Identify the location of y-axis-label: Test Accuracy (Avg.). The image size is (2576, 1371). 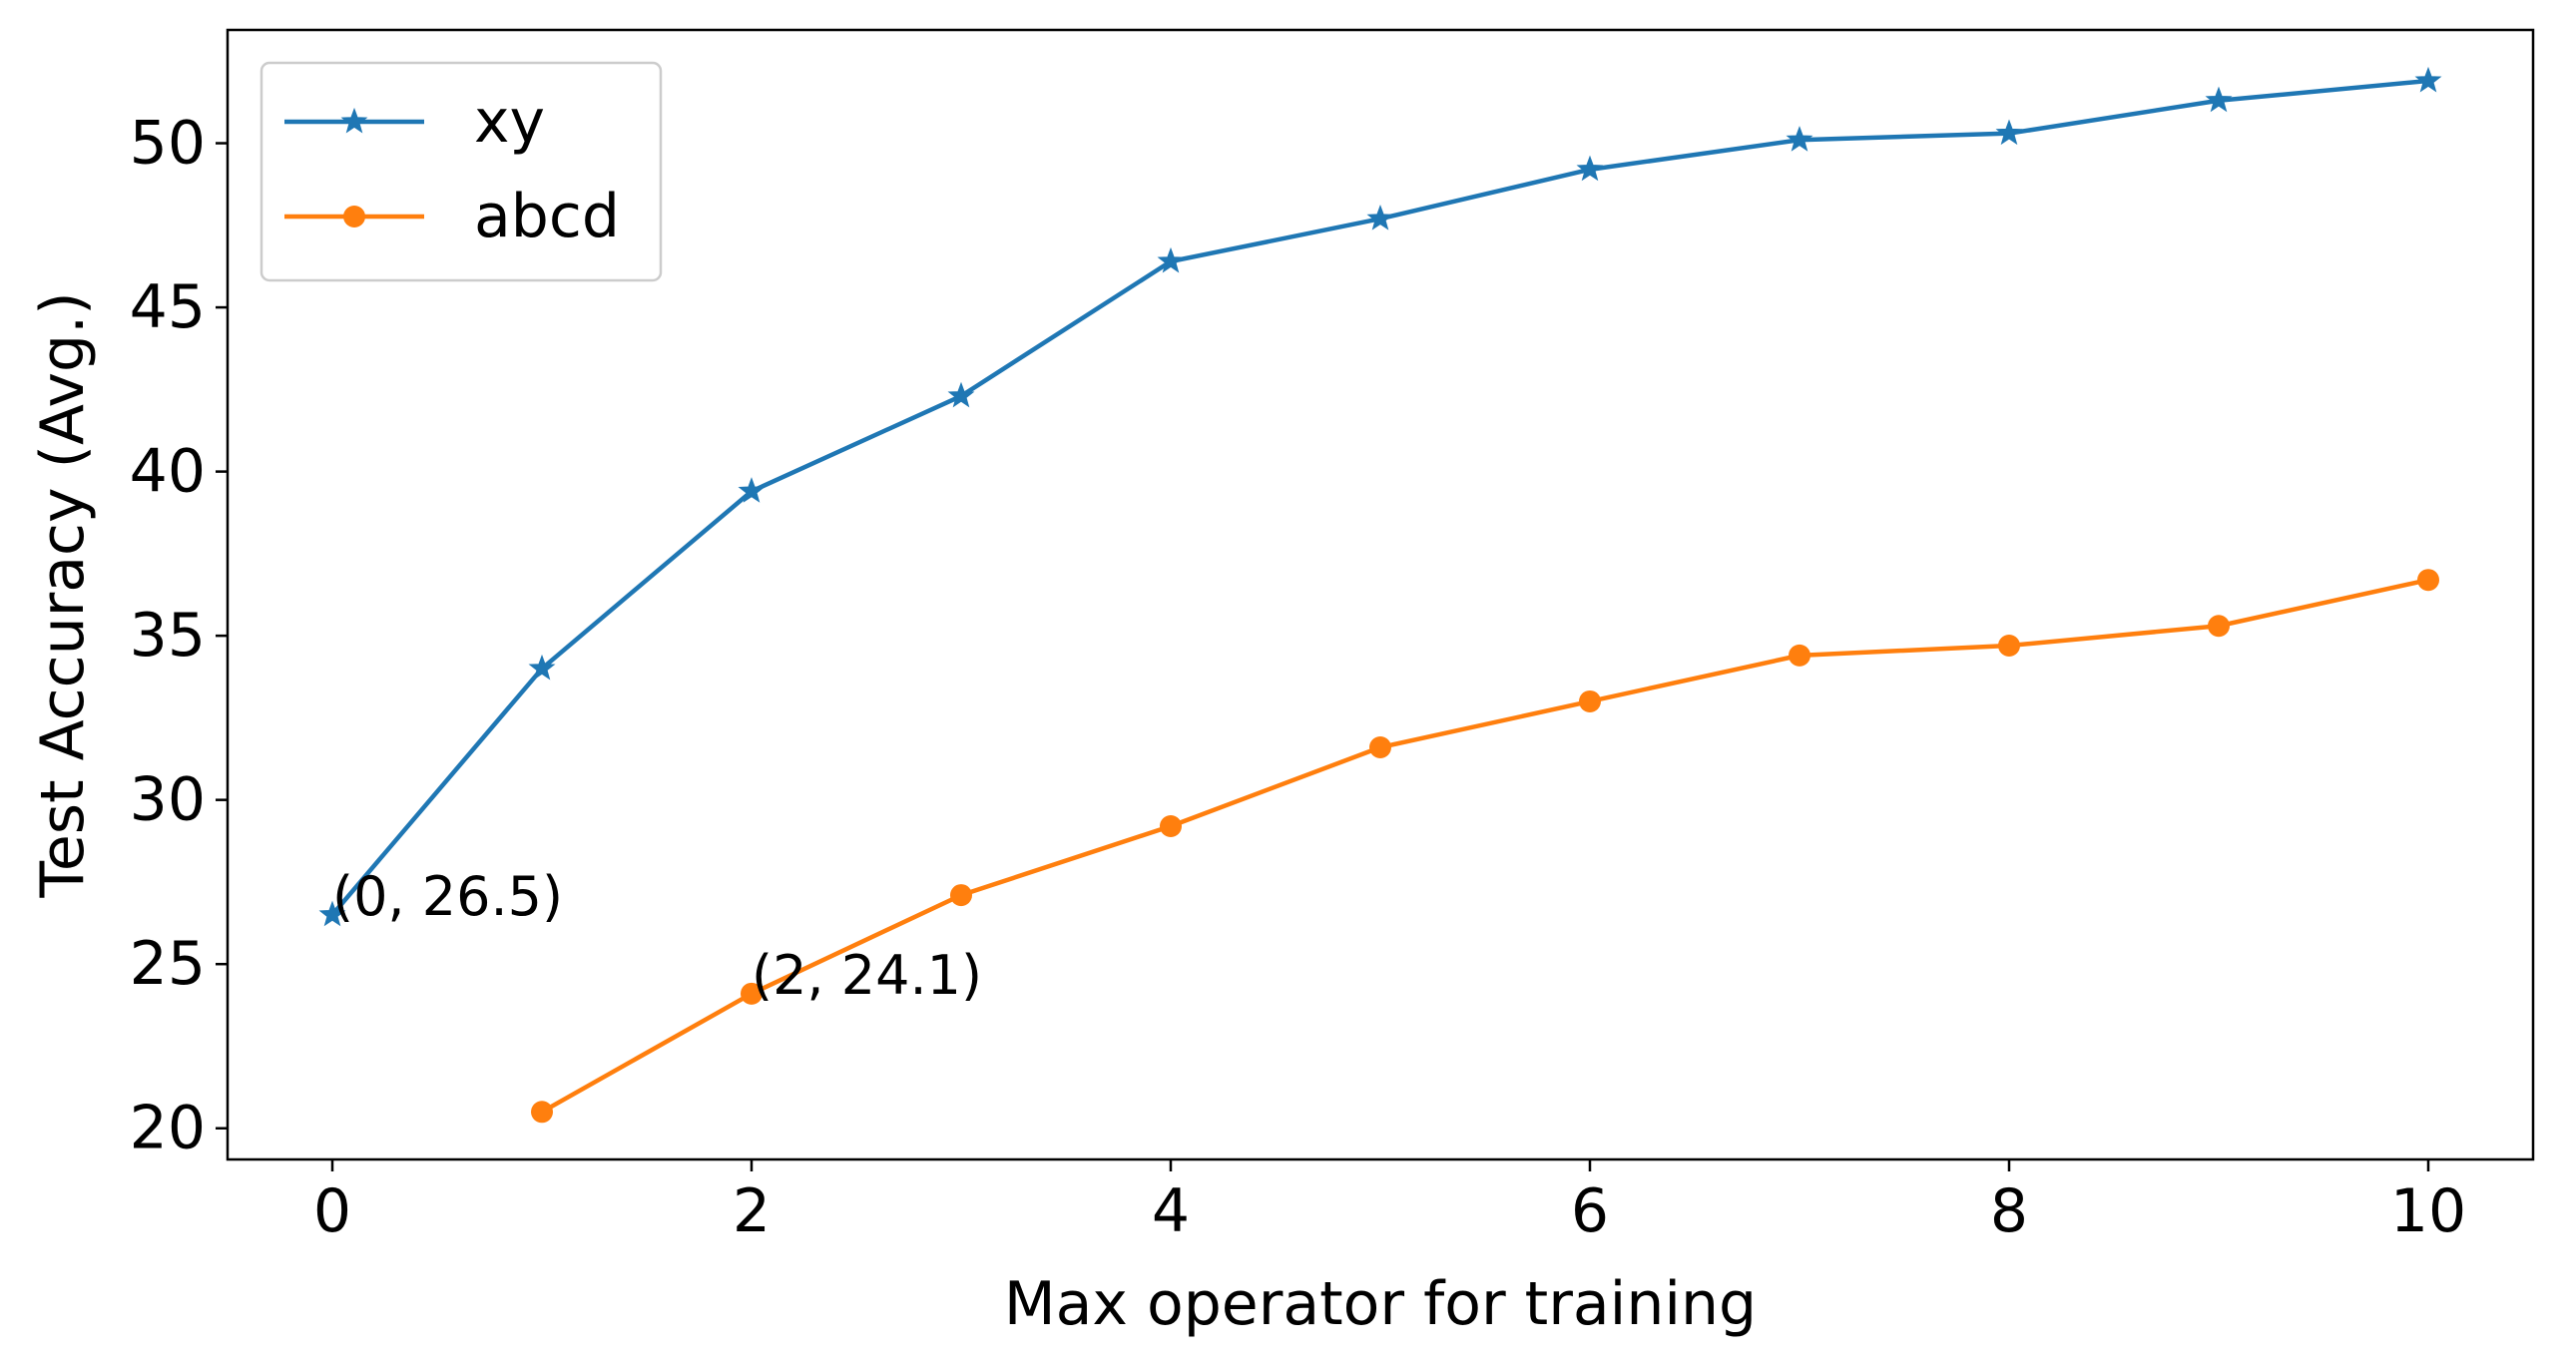
(63, 594).